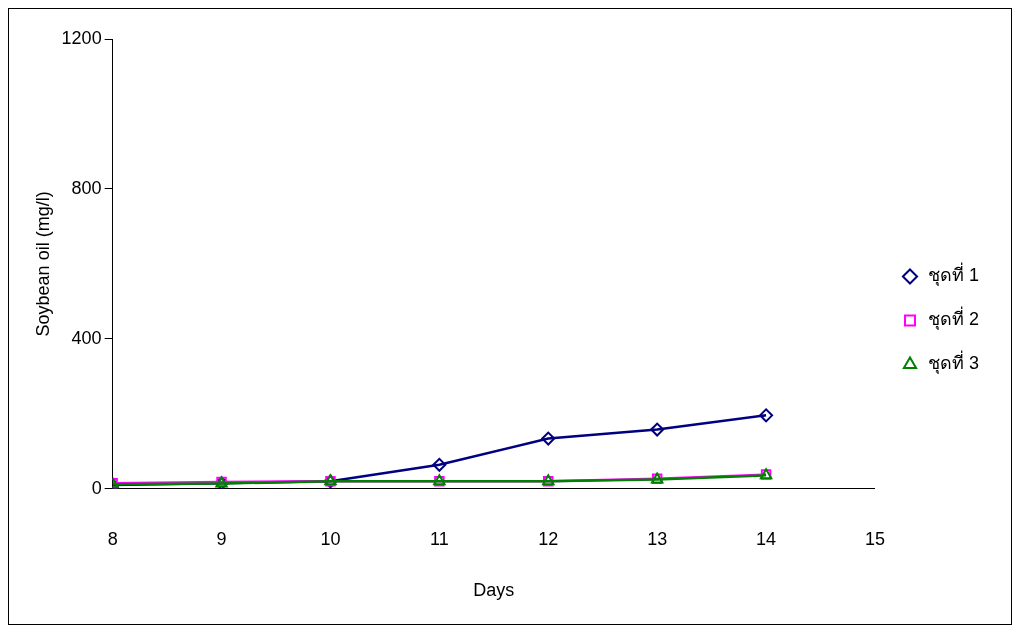 This screenshot has width=1024, height=637. Describe the element at coordinates (112, 538) in the screenshot. I see `x-tick-label: 8` at that location.